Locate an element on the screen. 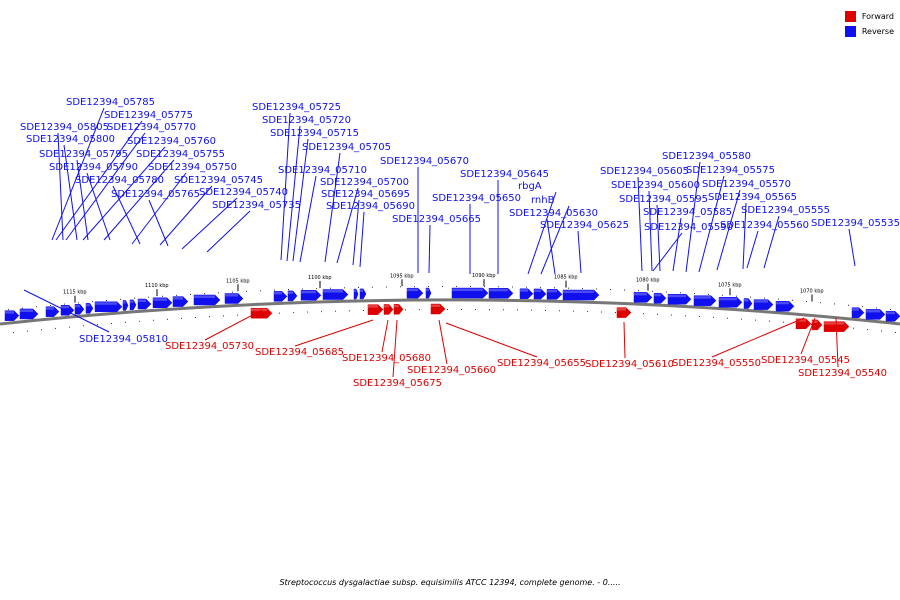 The image size is (900, 600). reverse-gene-label: SDE12394_05750 is located at coordinates (192, 167).